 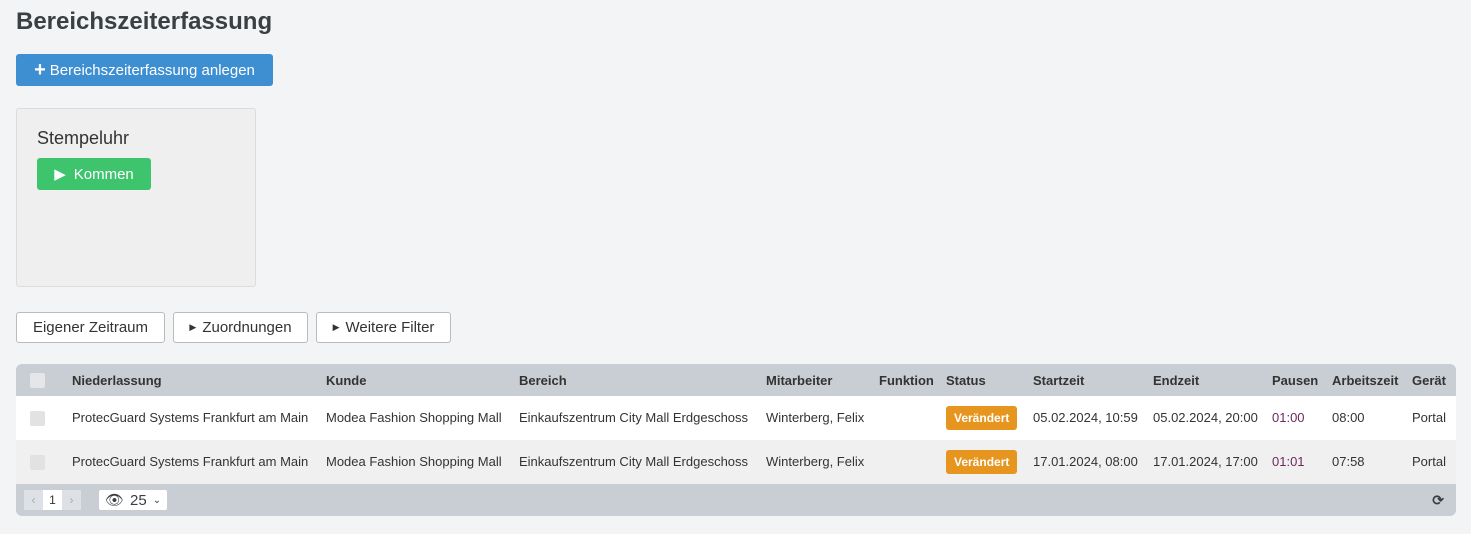 What do you see at coordinates (736, 500) in the screenshot?
I see `table-footer: ‹ 1 › 👁 25 ⌄ ⟳` at bounding box center [736, 500].